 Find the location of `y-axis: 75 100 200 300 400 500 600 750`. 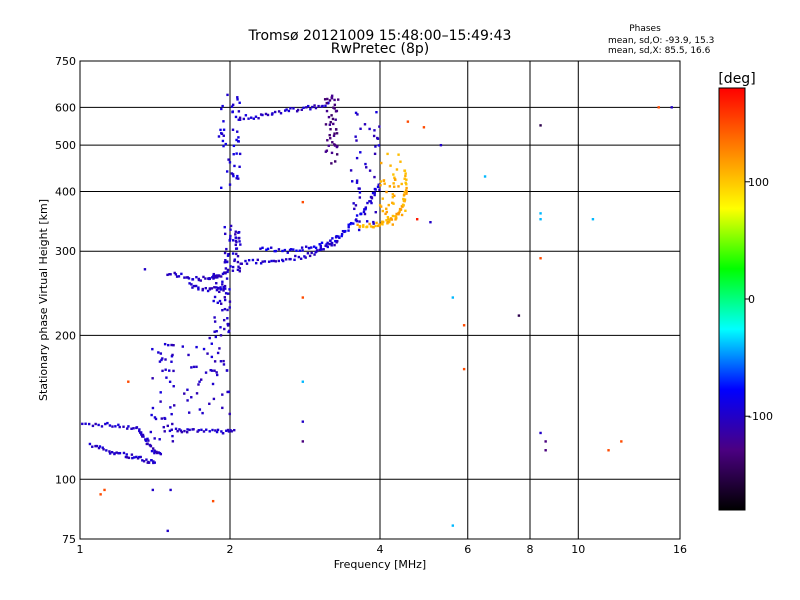

y-axis: 75 100 200 300 400 500 600 750 is located at coordinates (65, 300).